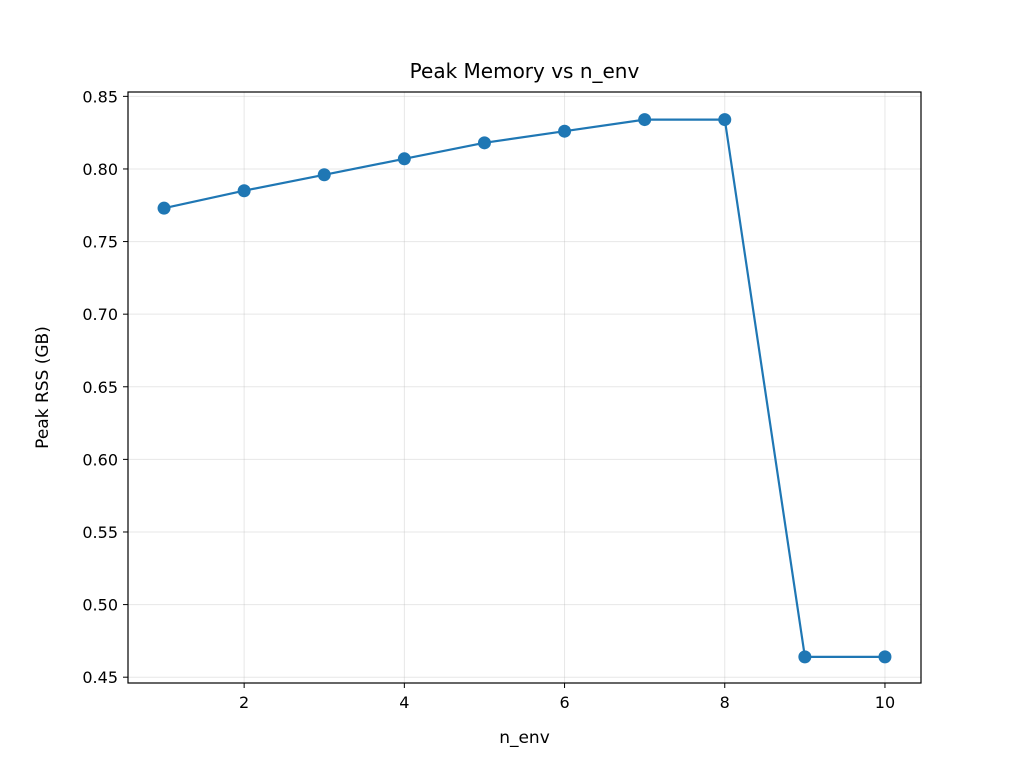 The image size is (1024, 768). What do you see at coordinates (404, 702) in the screenshot?
I see `x-tick-label: 4` at bounding box center [404, 702].